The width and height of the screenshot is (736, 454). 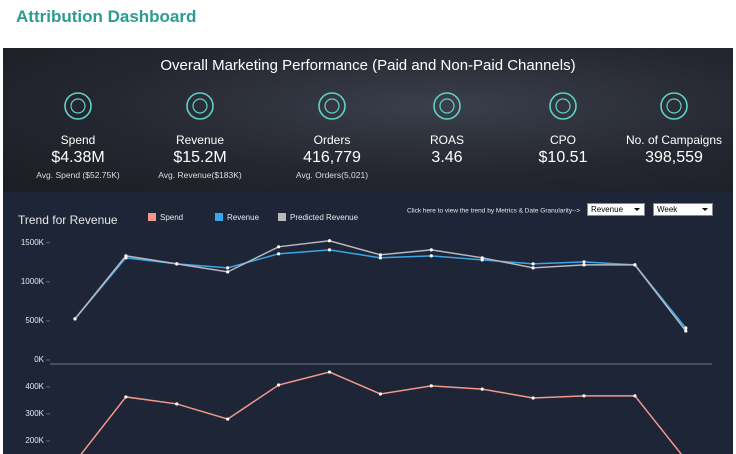 I want to click on kpi-subtext: Avg. Orders(5,021), so click(x=332, y=175).